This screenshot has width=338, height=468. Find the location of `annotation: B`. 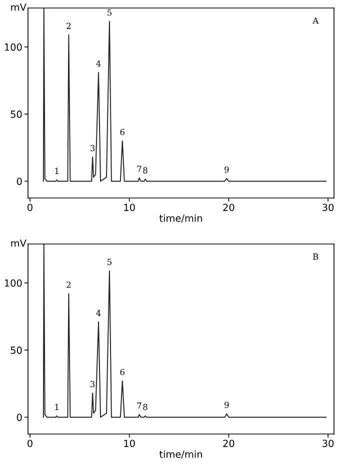

annotation: B is located at coordinates (315, 257).